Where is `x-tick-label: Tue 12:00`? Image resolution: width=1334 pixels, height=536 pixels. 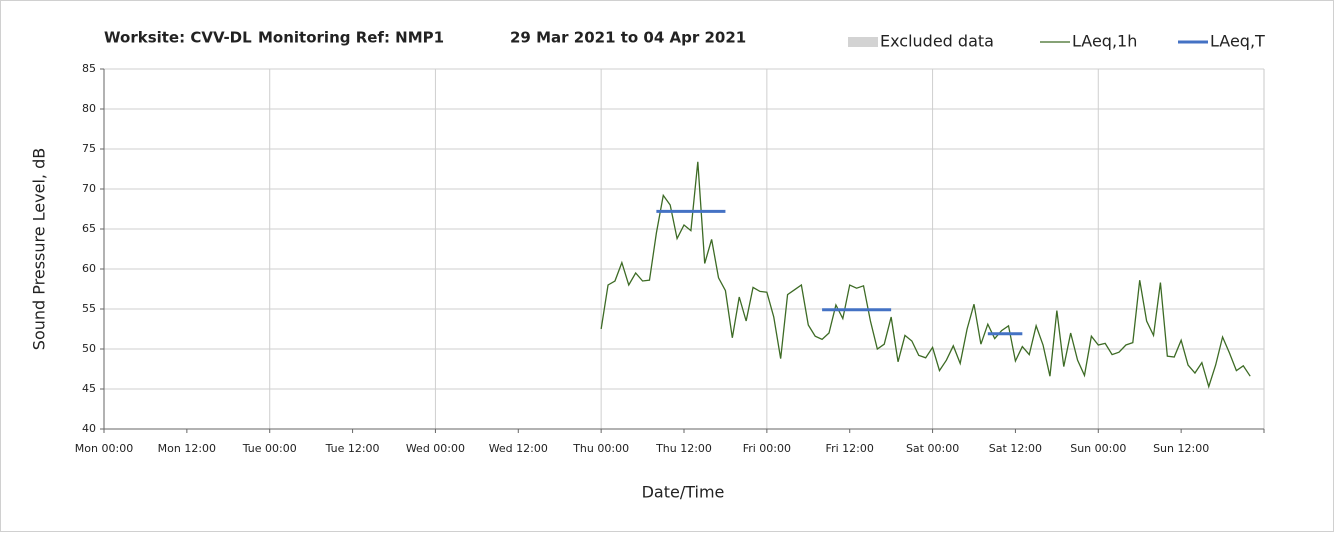
x-tick-label: Tue 12:00 is located at coordinates (352, 448).